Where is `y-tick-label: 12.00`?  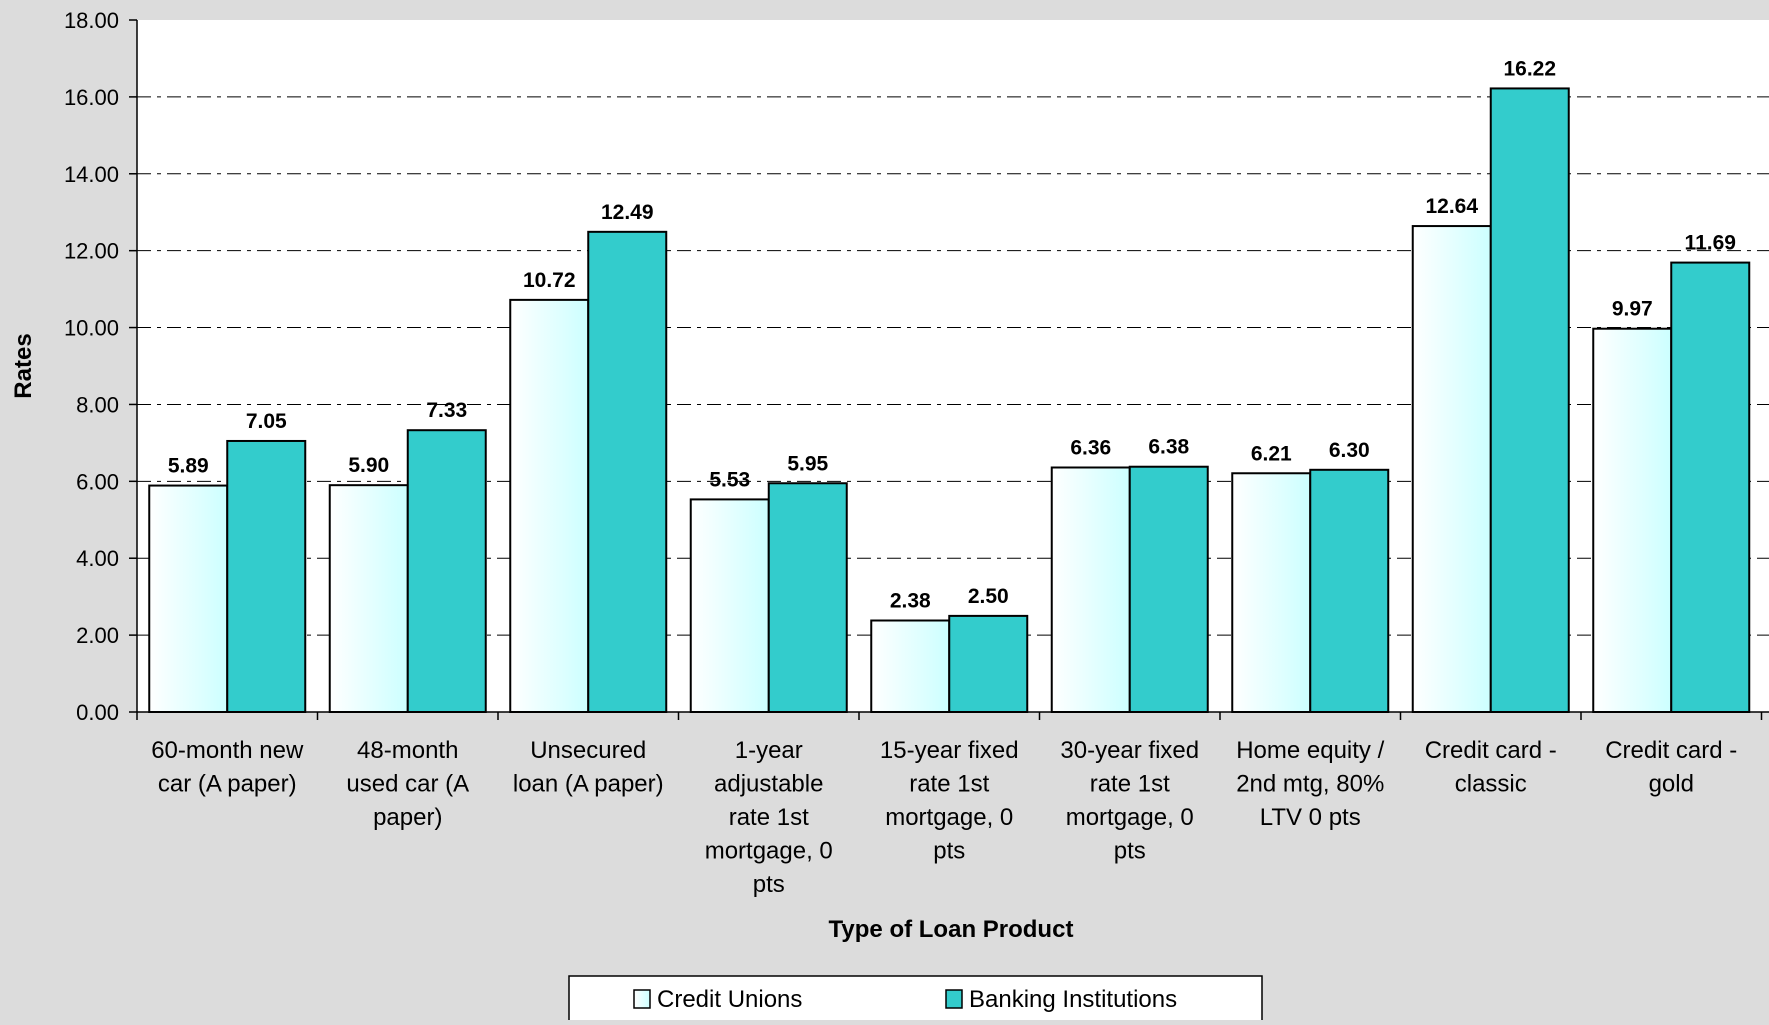 y-tick-label: 12.00 is located at coordinates (91, 251).